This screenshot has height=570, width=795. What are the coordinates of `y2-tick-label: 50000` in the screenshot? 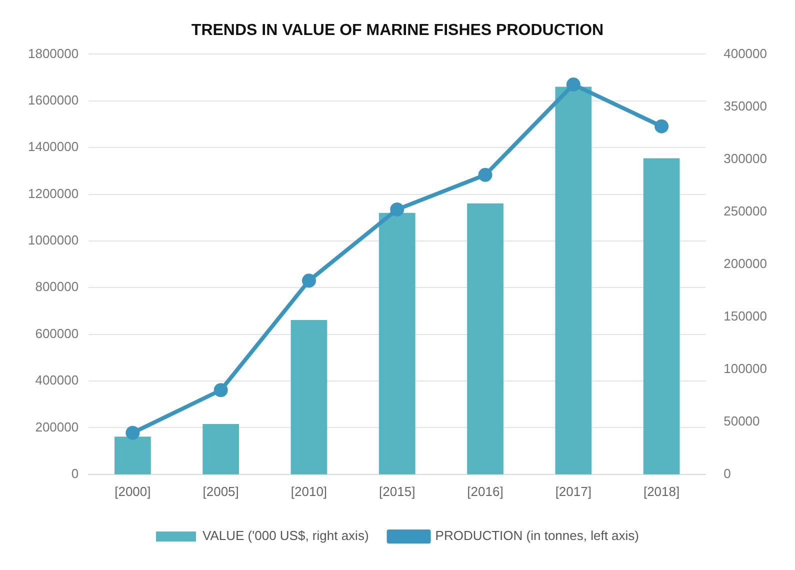 It's located at (742, 420).